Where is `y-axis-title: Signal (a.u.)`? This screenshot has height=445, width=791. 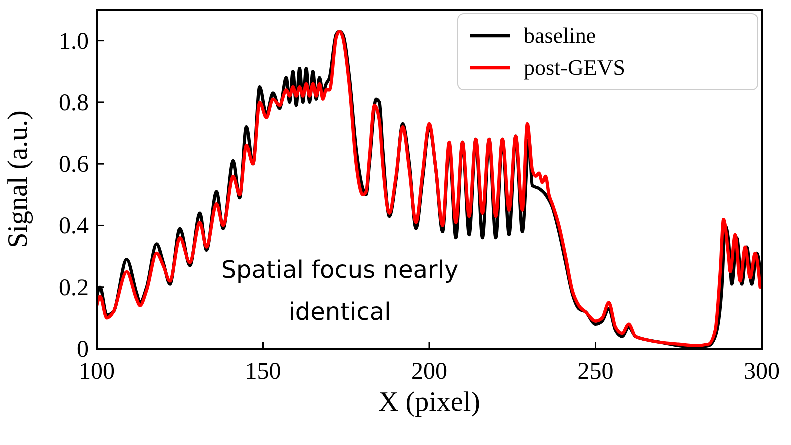 y-axis-title: Signal (a.u.) is located at coordinates (18, 179).